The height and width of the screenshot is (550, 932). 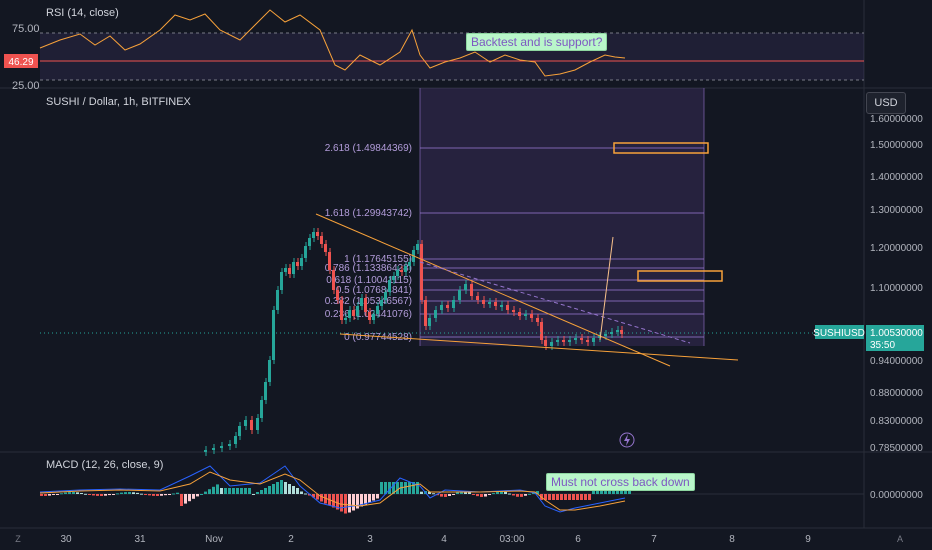 I want to click on time-axis-label: 3, so click(x=370, y=539).